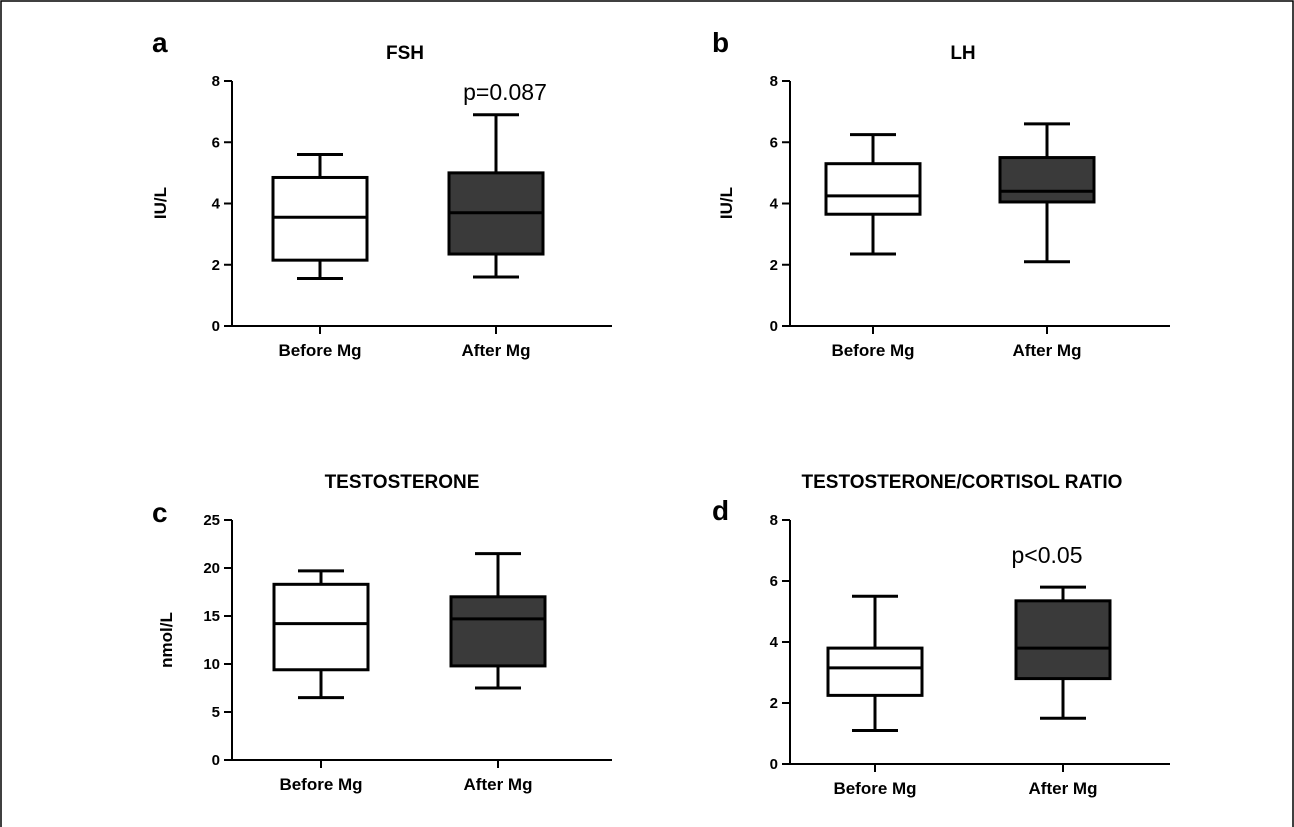  What do you see at coordinates (211, 568) in the screenshot?
I see `y-tick-label: 20` at bounding box center [211, 568].